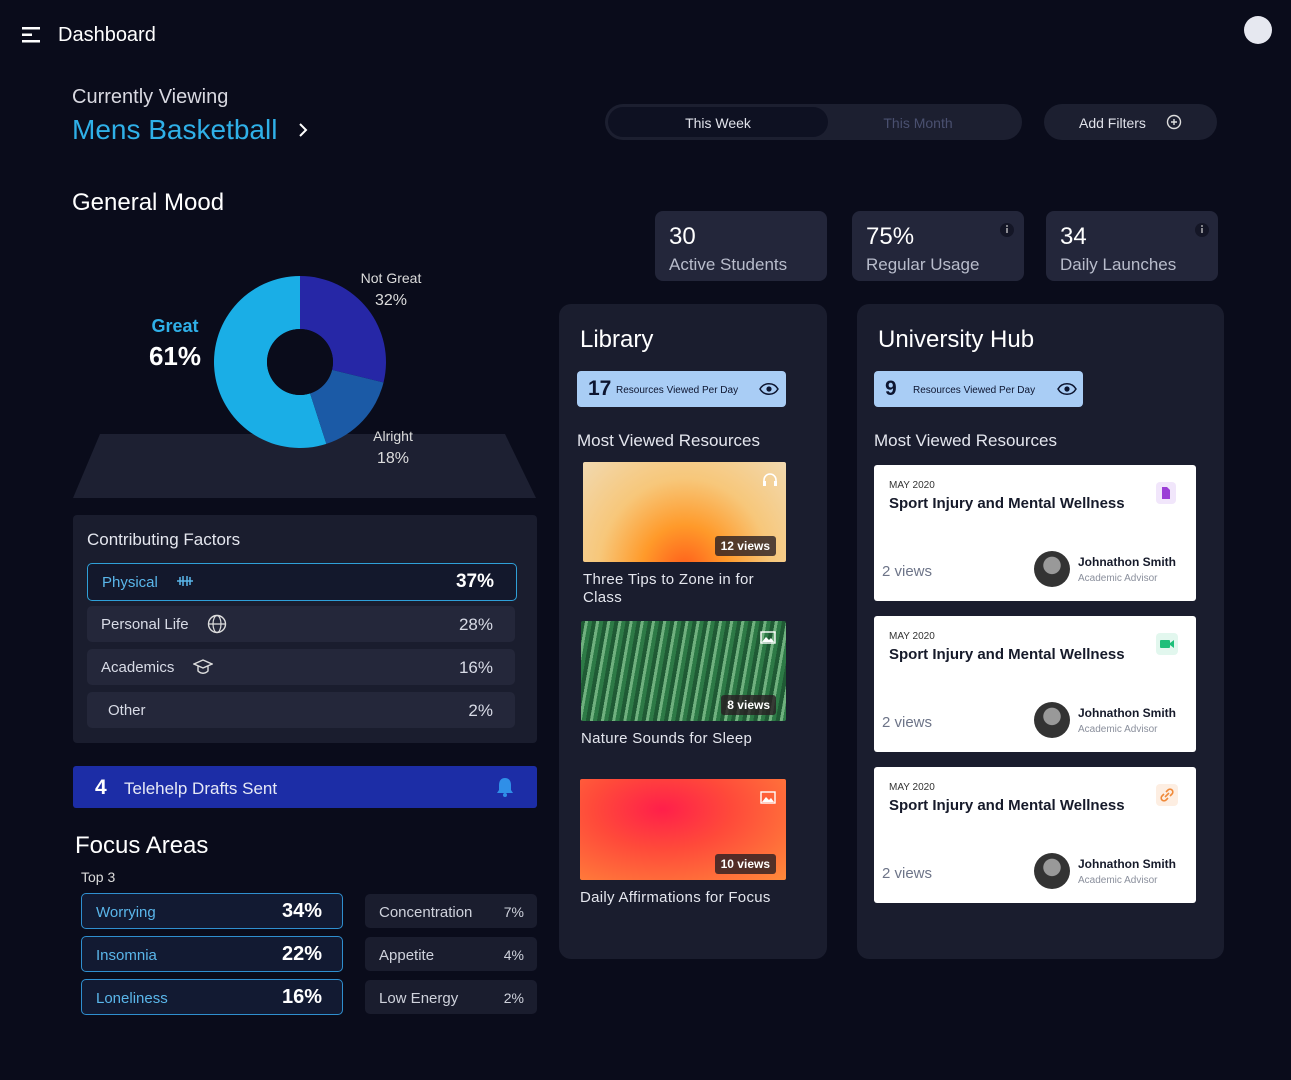  I want to click on dumbbell-icon, so click(185, 581).